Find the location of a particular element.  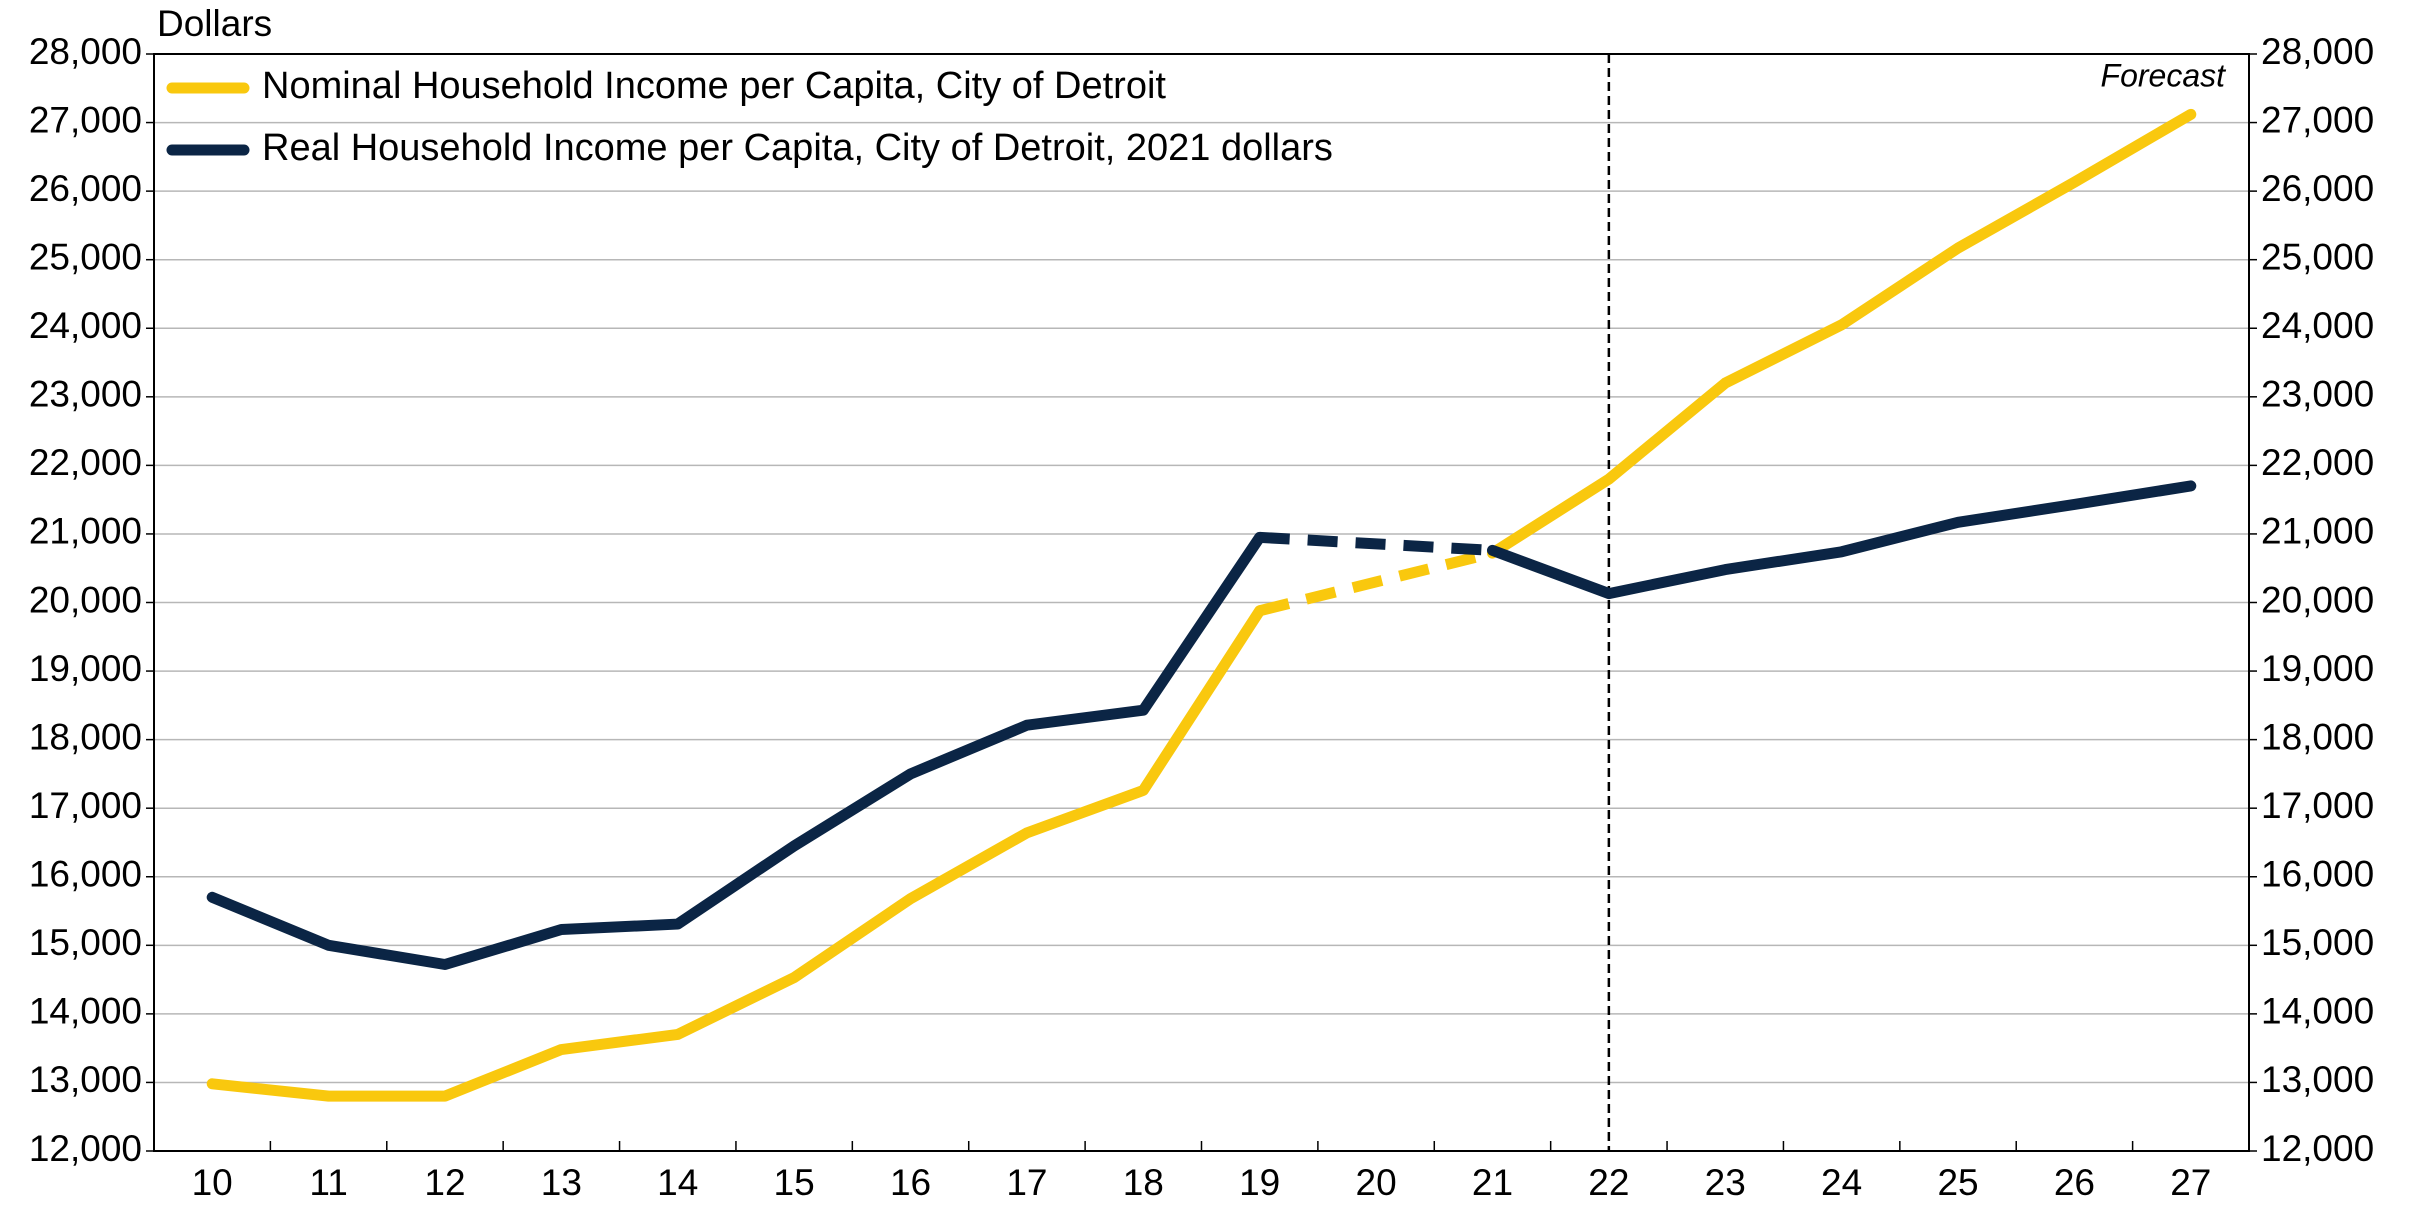

y2-tick-label: 18,000 is located at coordinates (2317, 736).